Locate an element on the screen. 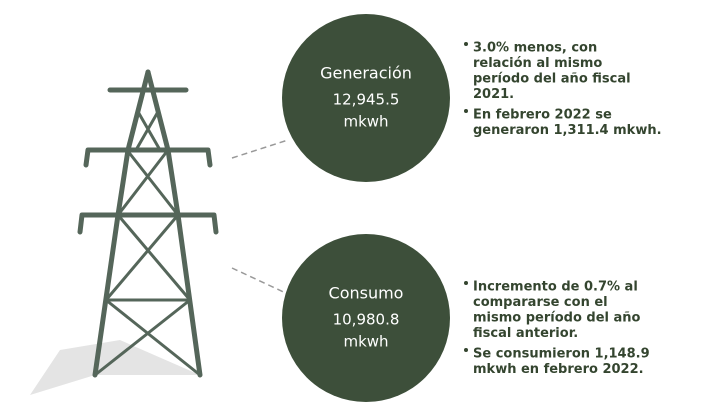 This screenshot has height=412, width=706. bullet-text: generaron 1,311.4 mkwh. is located at coordinates (567, 130).